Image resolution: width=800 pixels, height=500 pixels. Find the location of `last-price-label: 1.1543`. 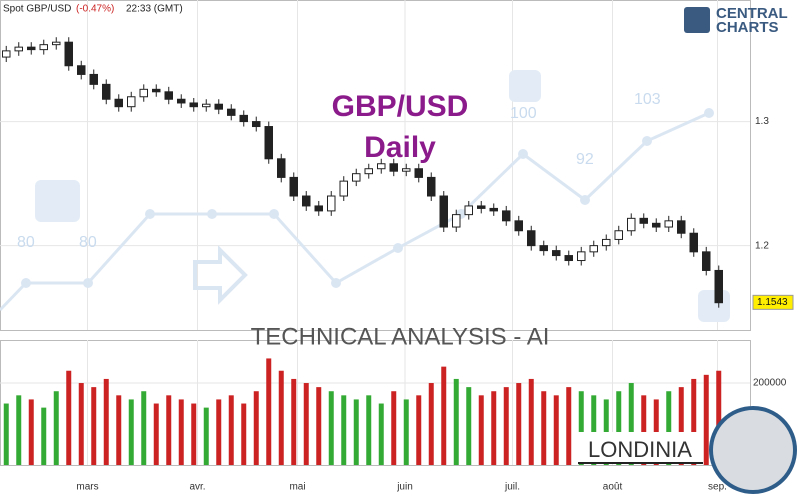

last-price-label: 1.1543 is located at coordinates (772, 302).